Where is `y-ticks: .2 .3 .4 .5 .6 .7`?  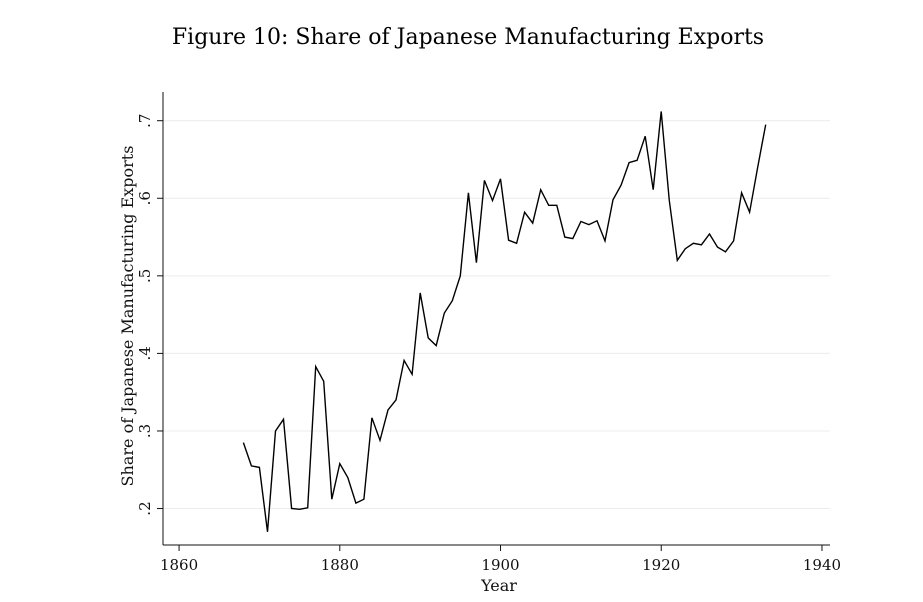
y-ticks: .2 .3 .4 .5 .6 .7 is located at coordinates (149, 315).